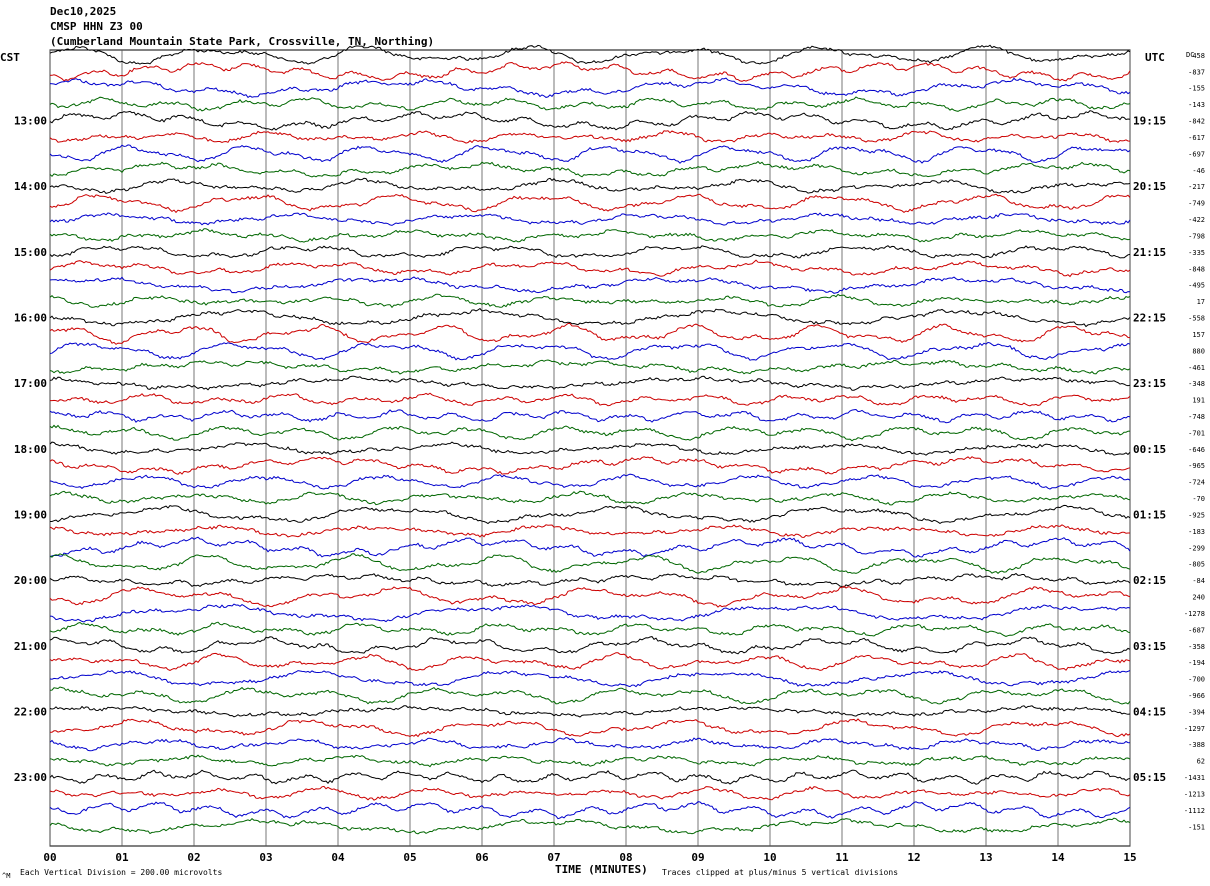 The width and height of the screenshot is (1210, 886). I want to click on dc-offset-label: -1297, so click(1194, 729).